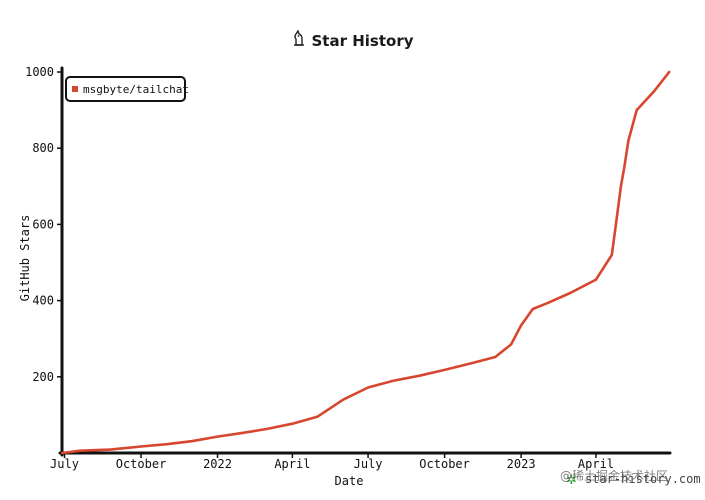  I want to click on star-history-logo-icon, so click(299, 39).